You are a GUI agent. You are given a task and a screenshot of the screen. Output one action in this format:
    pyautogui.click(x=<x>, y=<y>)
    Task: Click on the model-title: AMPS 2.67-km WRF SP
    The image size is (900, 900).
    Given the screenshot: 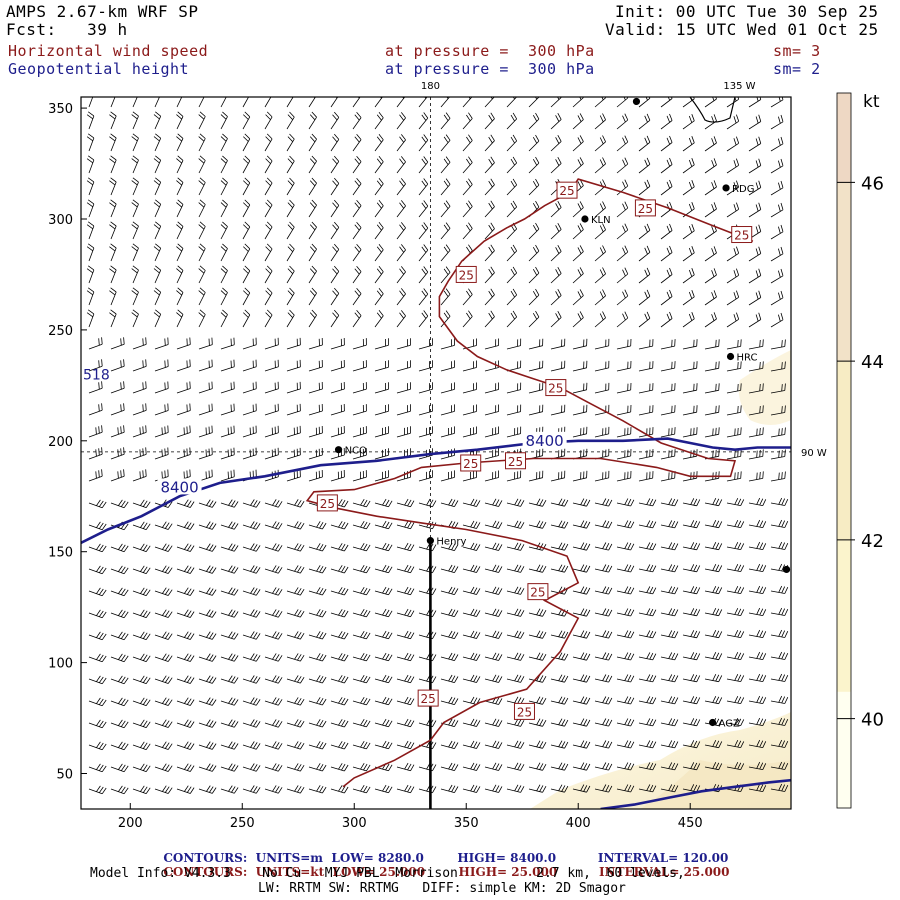 What is the action you would take?
    pyautogui.click(x=102, y=11)
    